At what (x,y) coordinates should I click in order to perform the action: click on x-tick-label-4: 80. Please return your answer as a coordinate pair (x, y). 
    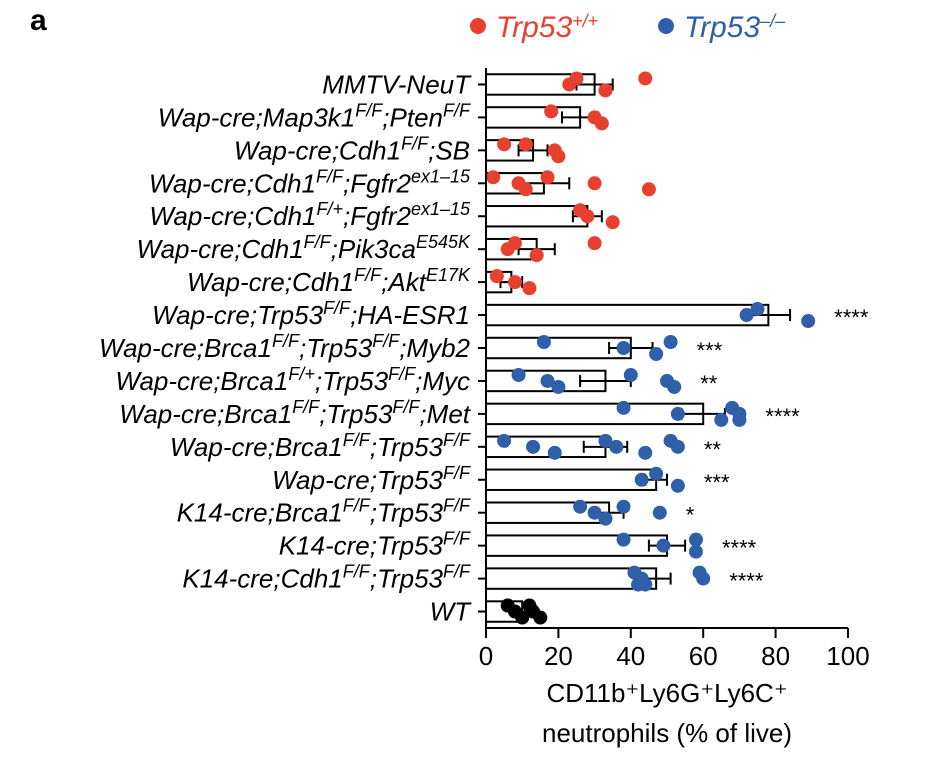
    Looking at the image, I should click on (775, 656).